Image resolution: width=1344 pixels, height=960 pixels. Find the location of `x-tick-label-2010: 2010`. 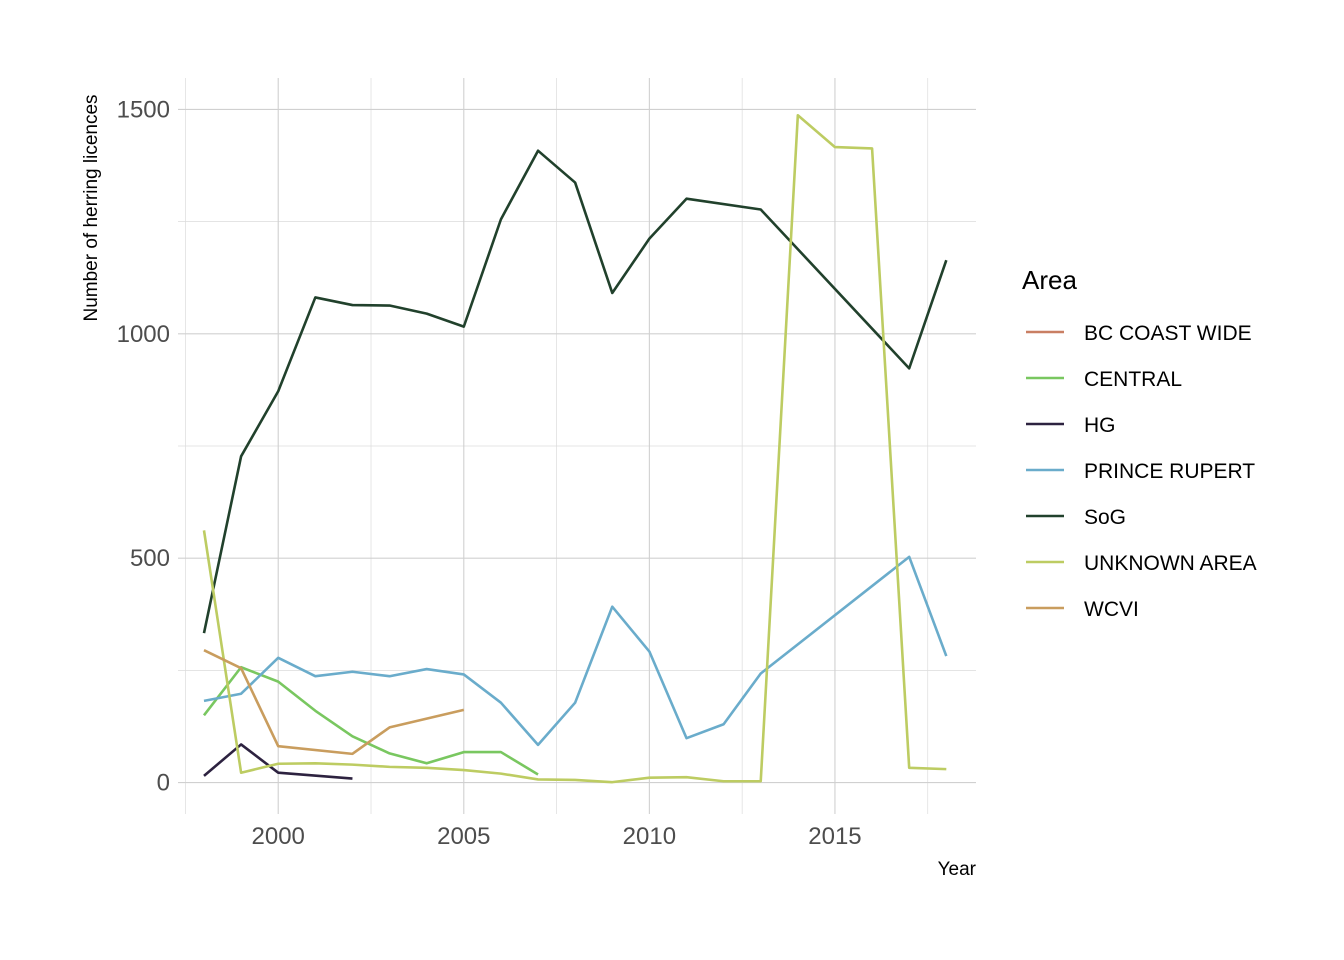

x-tick-label-2010: 2010 is located at coordinates (649, 836).